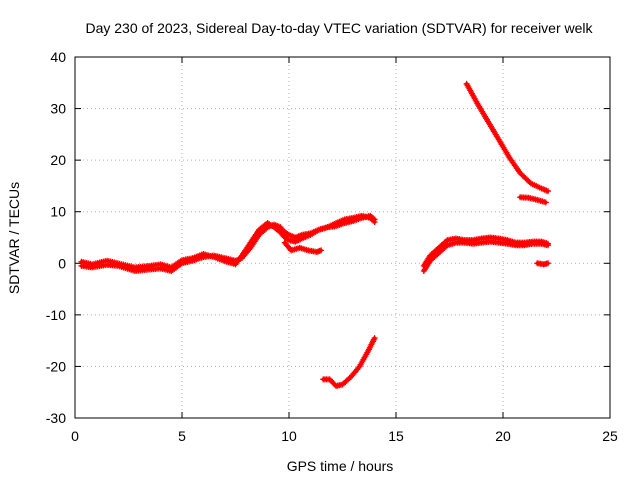 This screenshot has width=640, height=480. What do you see at coordinates (182, 436) in the screenshot?
I see `x-tick-label: 5` at bounding box center [182, 436].